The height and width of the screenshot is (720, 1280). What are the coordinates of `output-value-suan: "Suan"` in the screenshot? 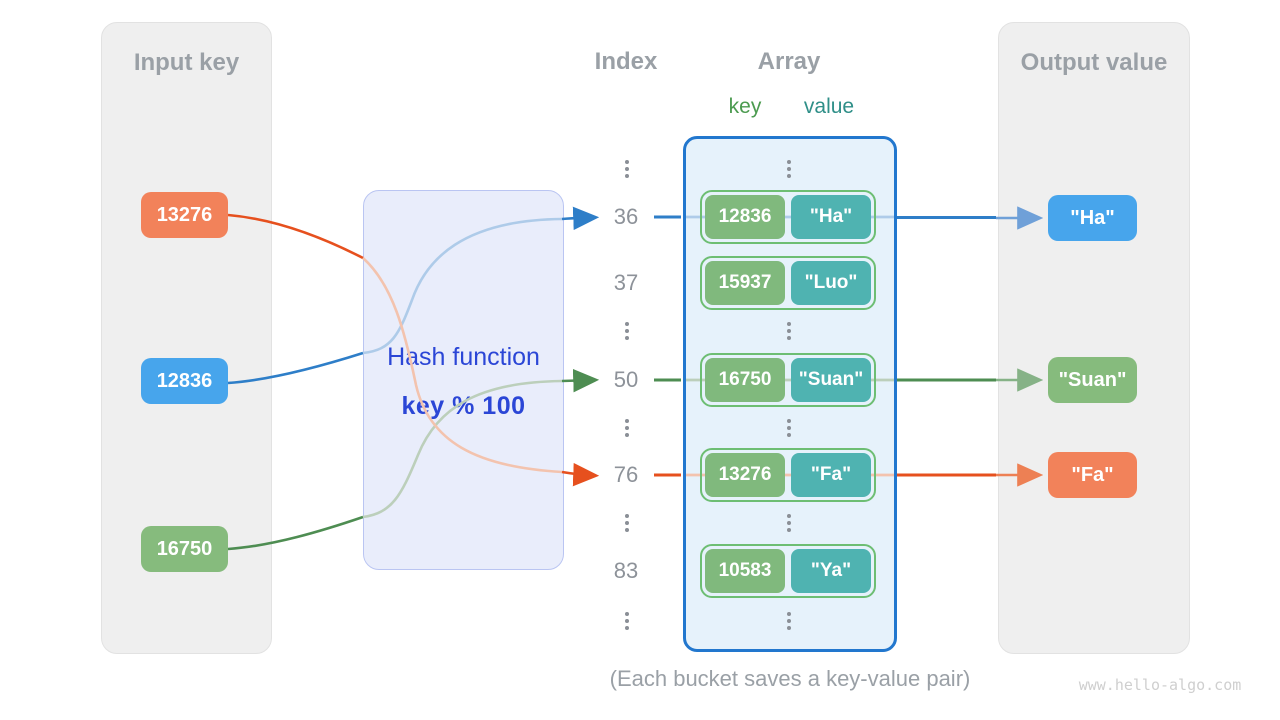 It's located at (1092, 380).